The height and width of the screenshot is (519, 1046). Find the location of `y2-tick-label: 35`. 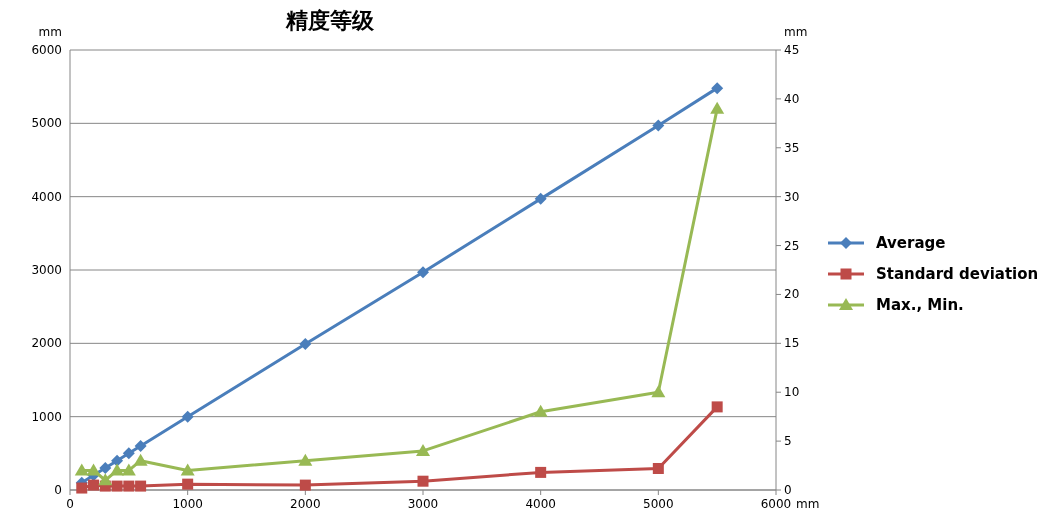

y2-tick-label: 35 is located at coordinates (792, 147).